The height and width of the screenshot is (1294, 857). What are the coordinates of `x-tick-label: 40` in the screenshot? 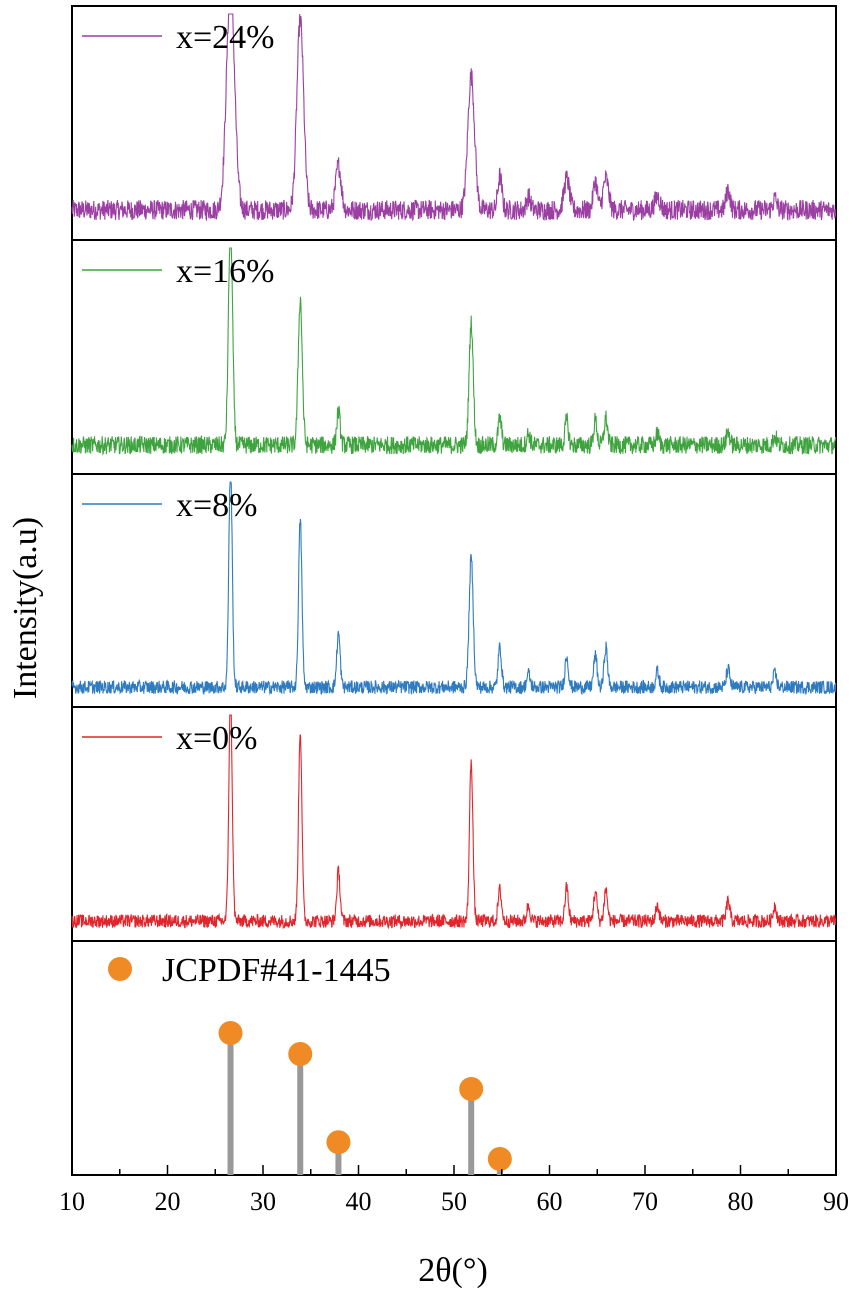 It's located at (359, 1201).